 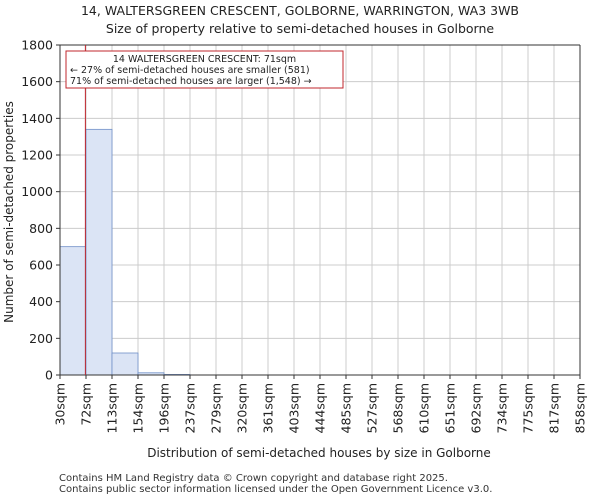 What do you see at coordinates (502, 408) in the screenshot?
I see `x-tick-label: 734sqm` at bounding box center [502, 408].